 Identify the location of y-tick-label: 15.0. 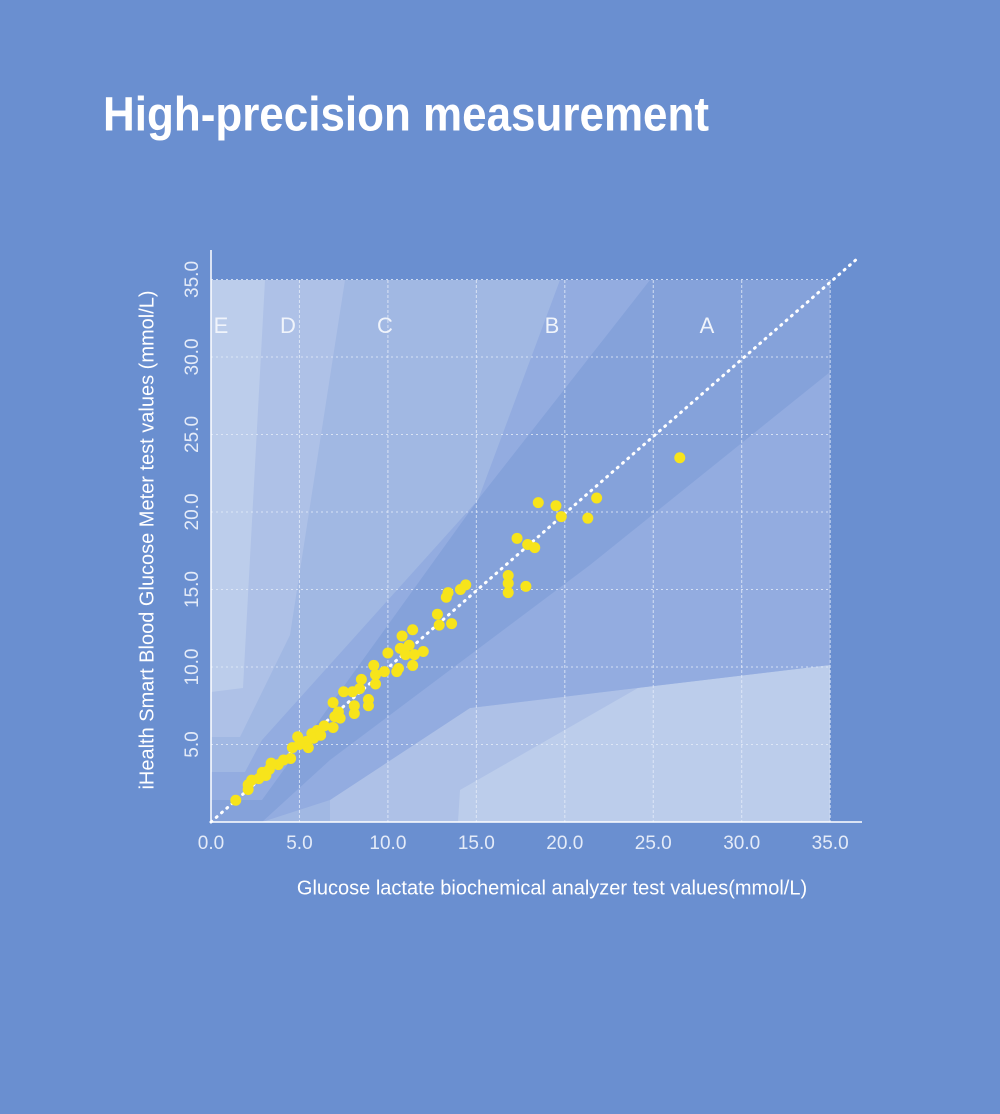
(192, 589).